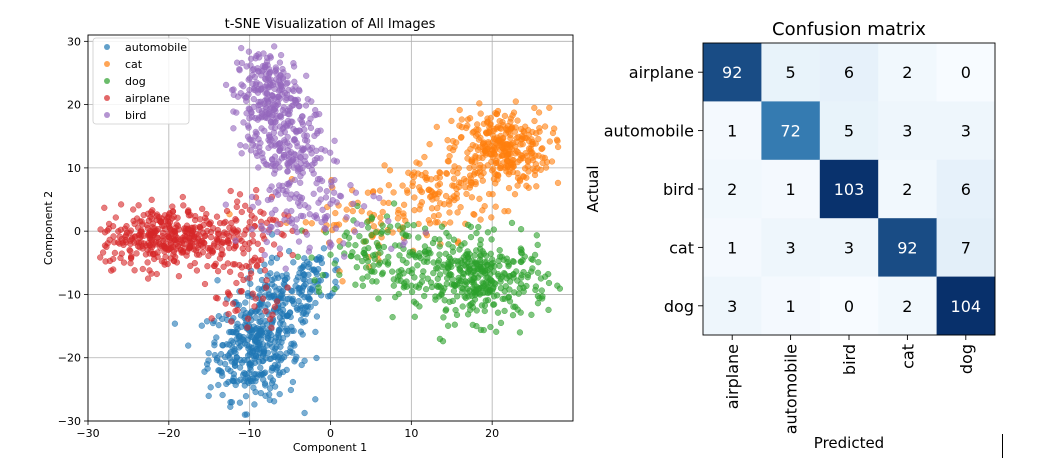 The width and height of the screenshot is (1042, 474). What do you see at coordinates (791, 389) in the screenshot?
I see `confusion-matrix-column-label: automobile` at bounding box center [791, 389].